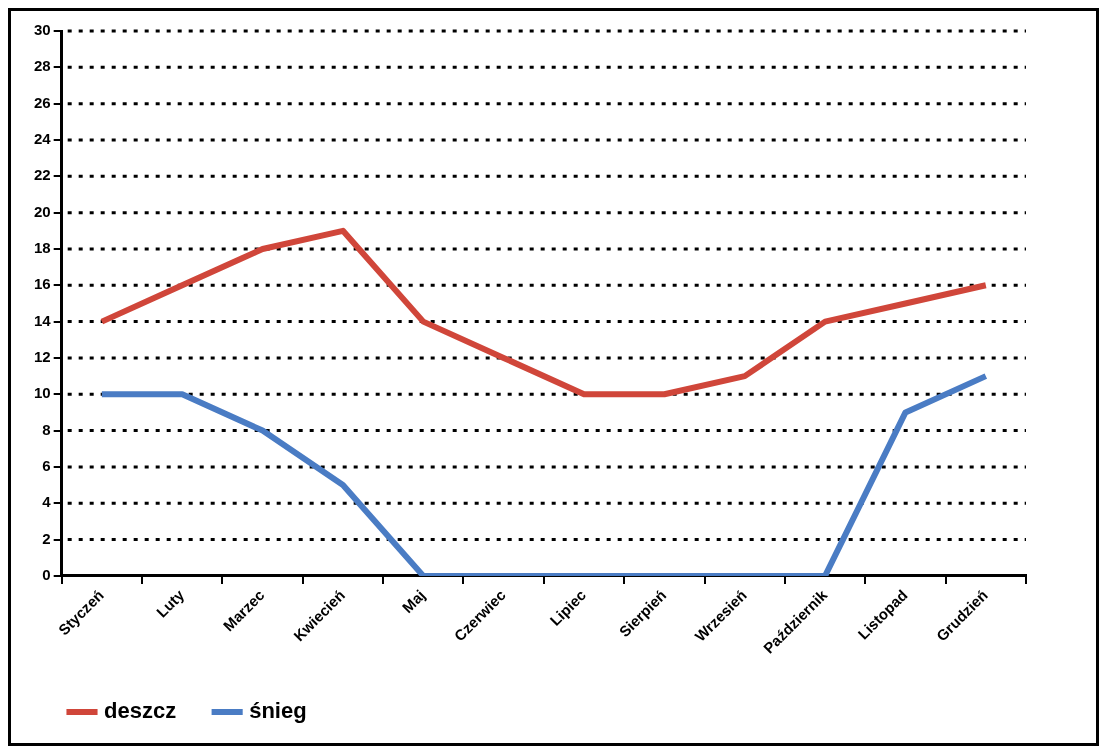 The width and height of the screenshot is (1107, 754). I want to click on y-tick-label: 8, so click(46, 429).